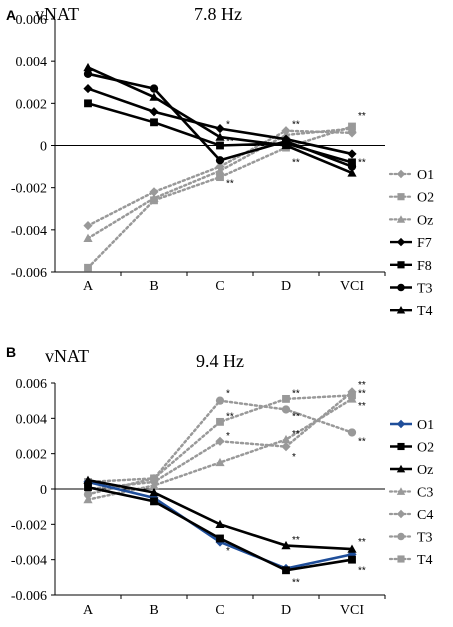 The image size is (453, 627). What do you see at coordinates (411, 243) in the screenshot?
I see `legend-item: F7` at bounding box center [411, 243].